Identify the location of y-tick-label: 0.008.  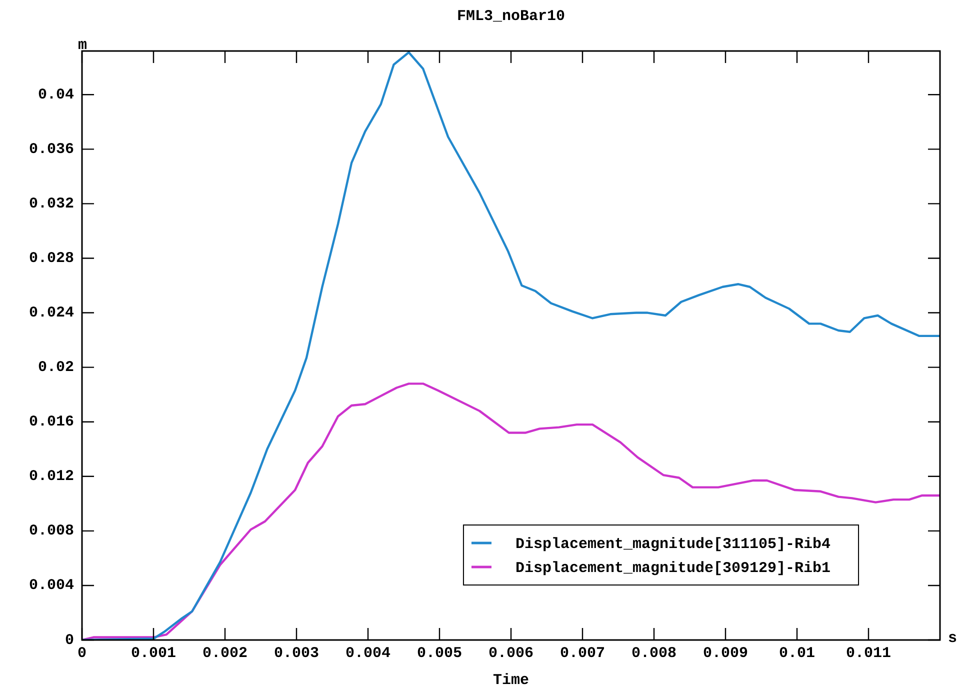
(51, 531).